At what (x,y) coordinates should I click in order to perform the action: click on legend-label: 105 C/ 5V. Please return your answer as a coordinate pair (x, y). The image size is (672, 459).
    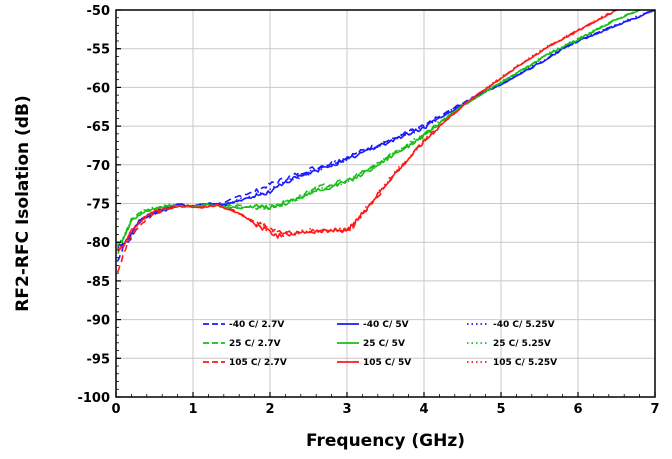
    Looking at the image, I should click on (387, 363).